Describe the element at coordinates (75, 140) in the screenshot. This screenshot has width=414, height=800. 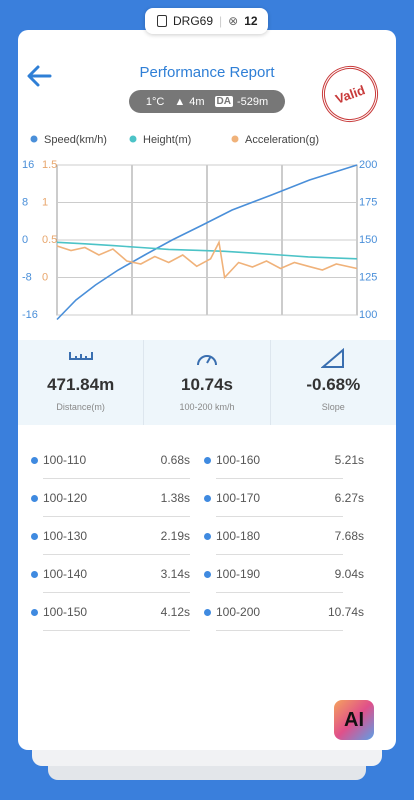
I see `legend-label: Speed(km/h)` at that location.